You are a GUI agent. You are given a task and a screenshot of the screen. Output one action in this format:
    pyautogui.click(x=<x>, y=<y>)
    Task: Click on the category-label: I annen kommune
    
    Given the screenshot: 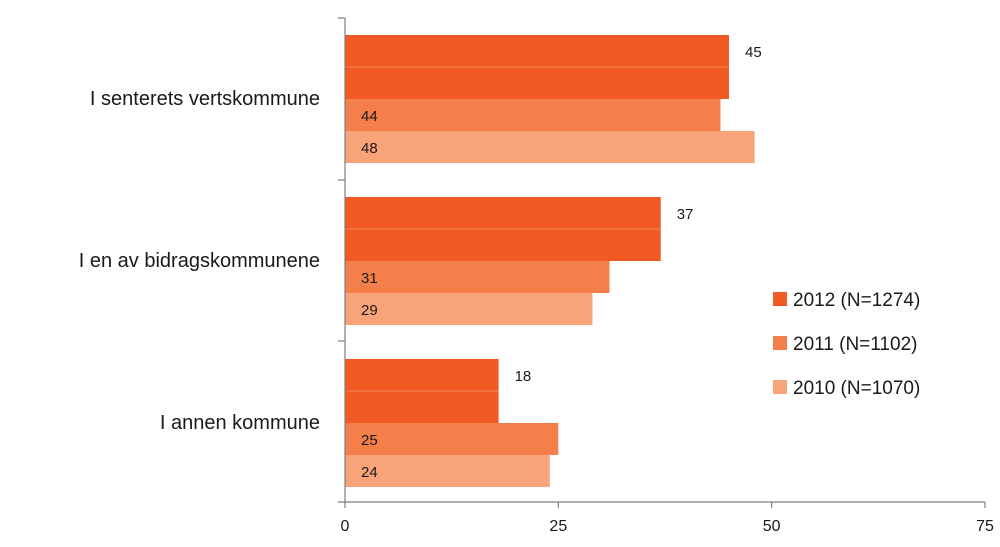 What is the action you would take?
    pyautogui.click(x=240, y=423)
    